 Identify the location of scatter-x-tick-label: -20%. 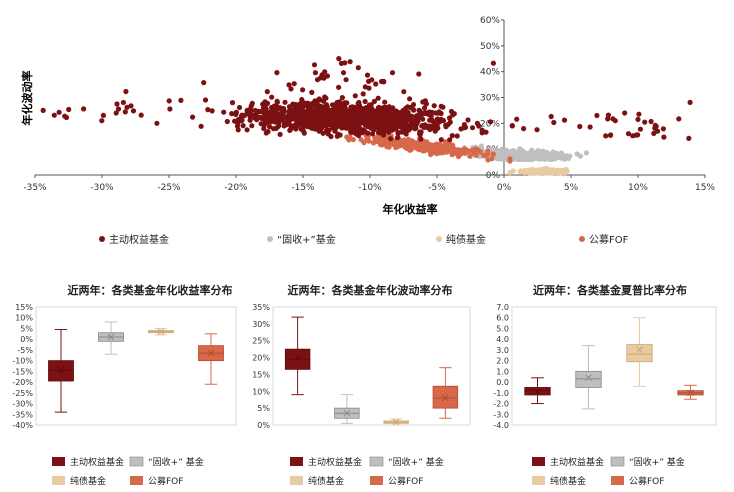
(236, 188).